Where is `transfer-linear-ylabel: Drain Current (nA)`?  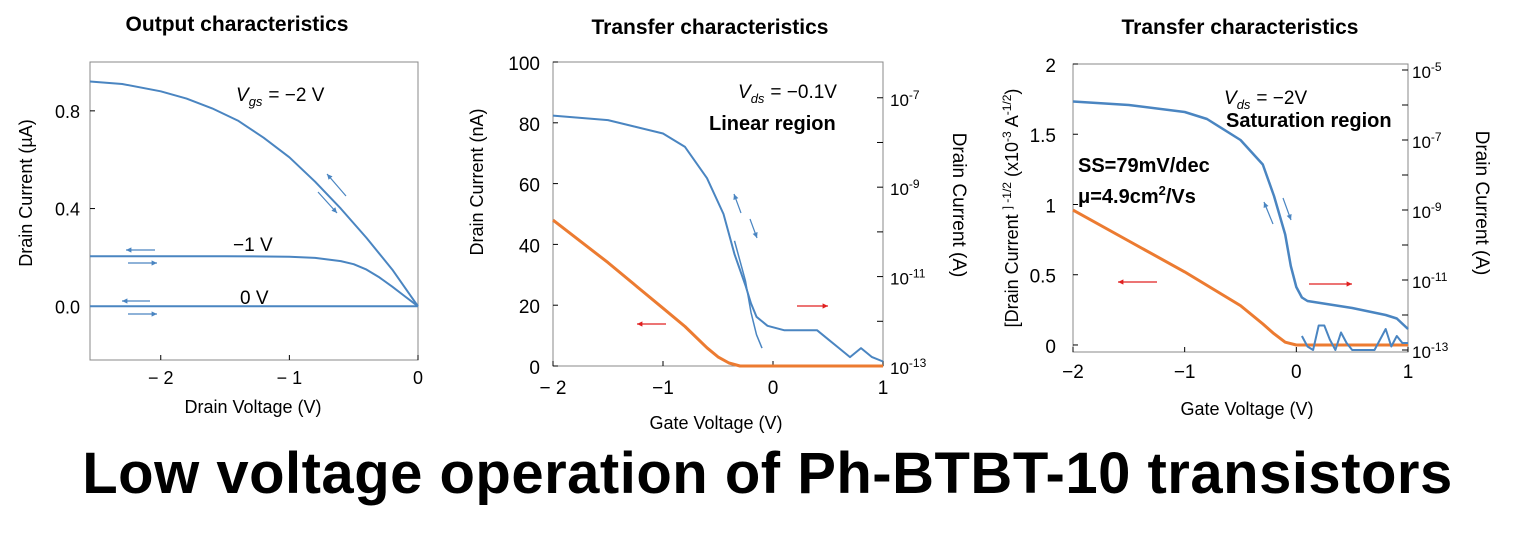
transfer-linear-ylabel: Drain Current (nA) is located at coordinates (477, 181).